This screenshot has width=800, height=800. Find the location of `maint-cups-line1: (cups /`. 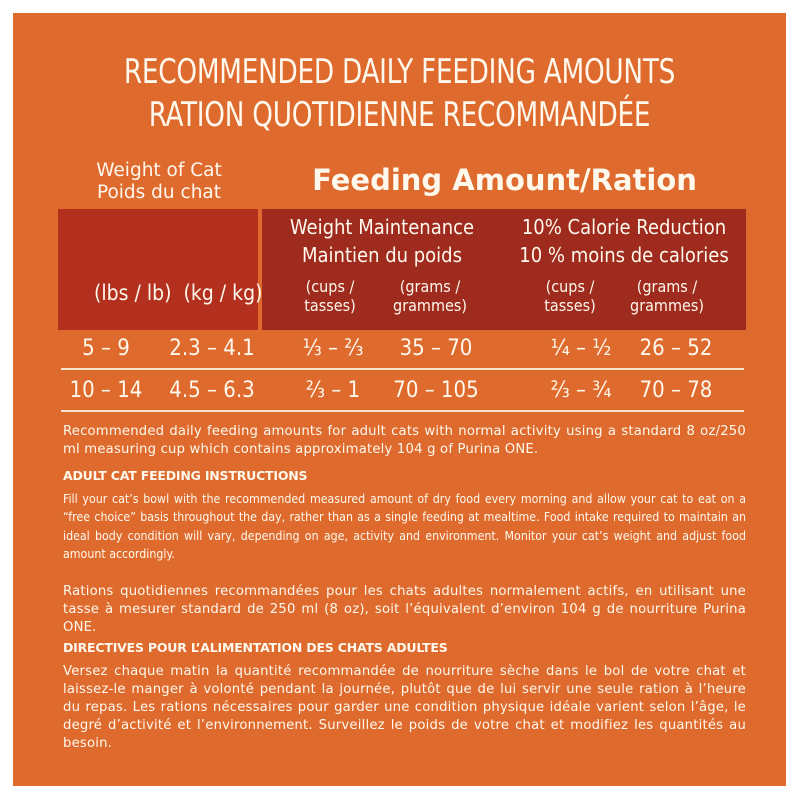

maint-cups-line1: (cups / is located at coordinates (330, 286).